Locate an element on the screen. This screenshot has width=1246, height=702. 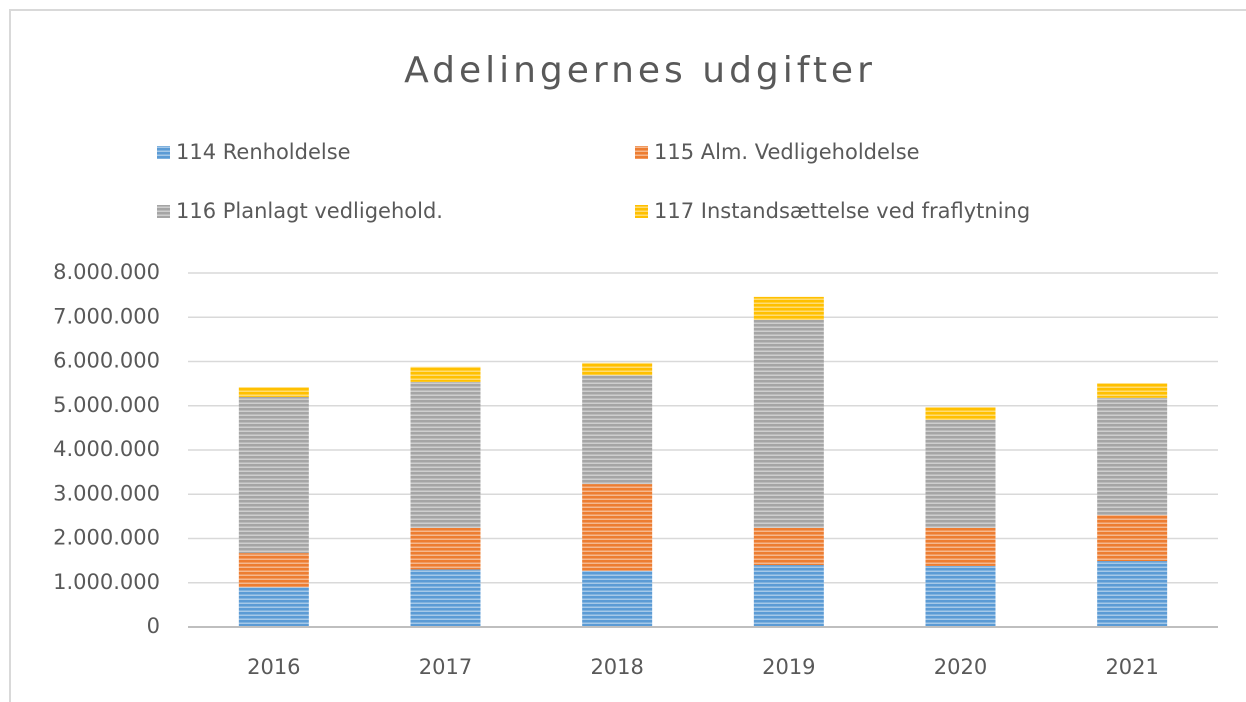
x-tick-label: 2020 is located at coordinates (960, 667).